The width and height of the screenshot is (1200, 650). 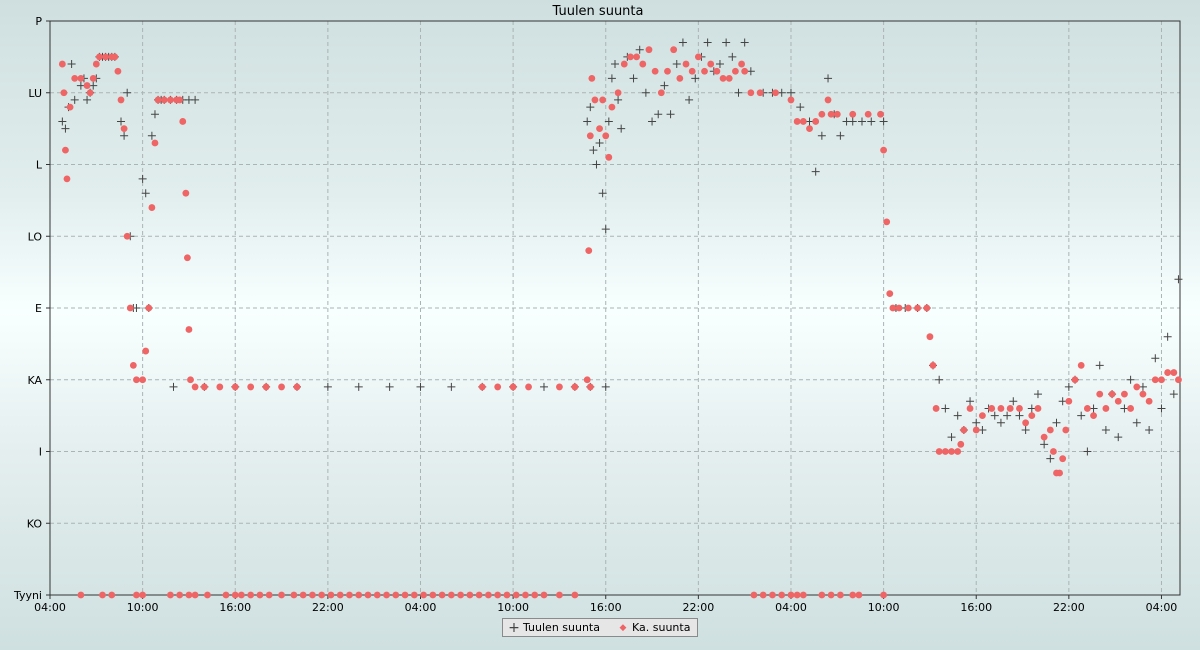 I want to click on legend-item-ka-suunta: ◆ Ka. suunta, so click(x=652, y=628).